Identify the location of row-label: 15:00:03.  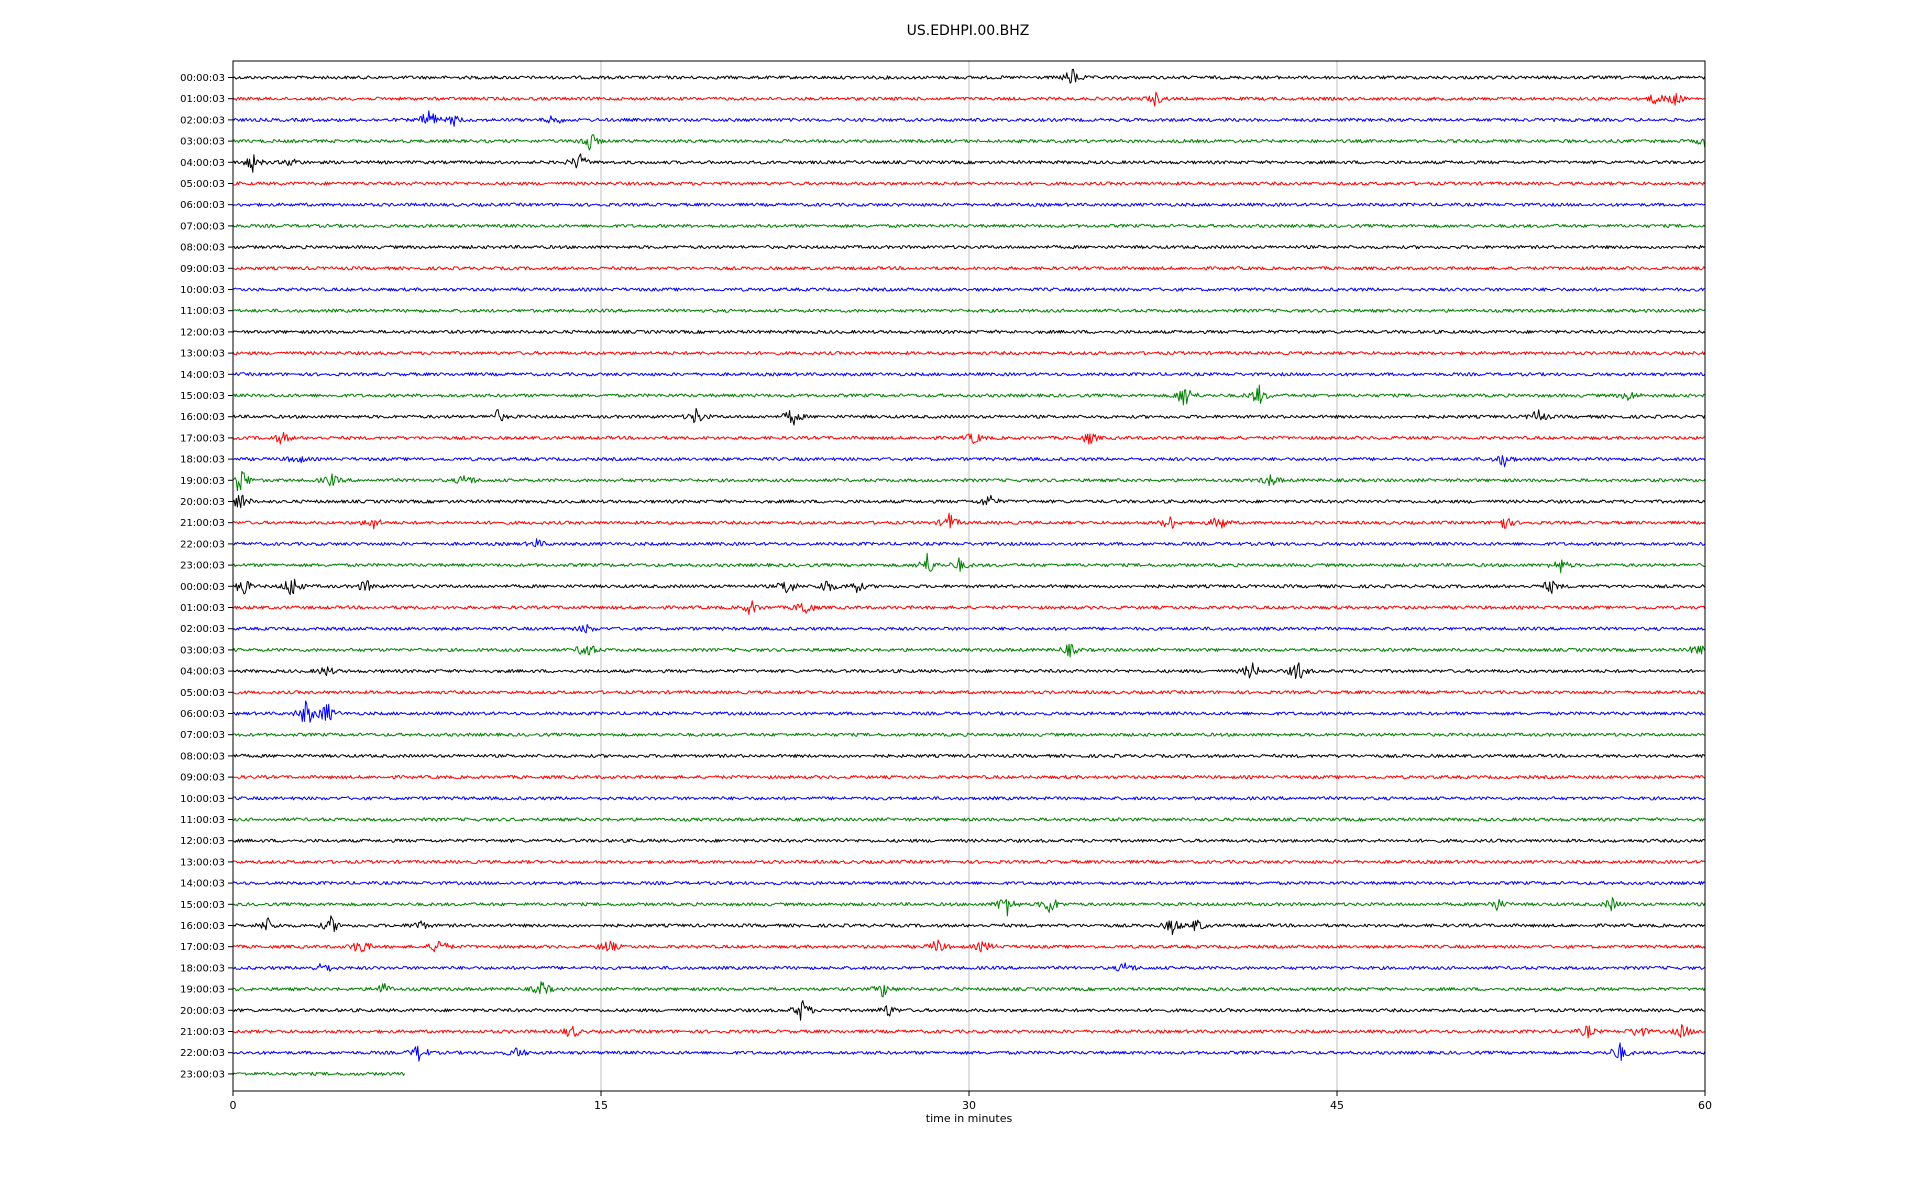
(202, 905).